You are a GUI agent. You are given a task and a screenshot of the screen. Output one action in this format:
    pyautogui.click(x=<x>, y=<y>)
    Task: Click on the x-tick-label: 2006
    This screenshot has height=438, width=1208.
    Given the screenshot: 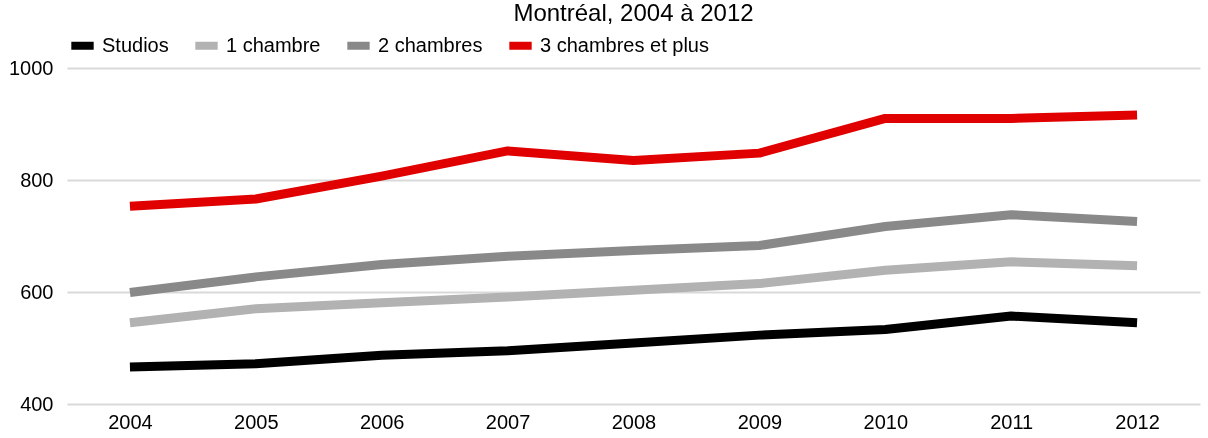 What is the action you would take?
    pyautogui.click(x=382, y=421)
    